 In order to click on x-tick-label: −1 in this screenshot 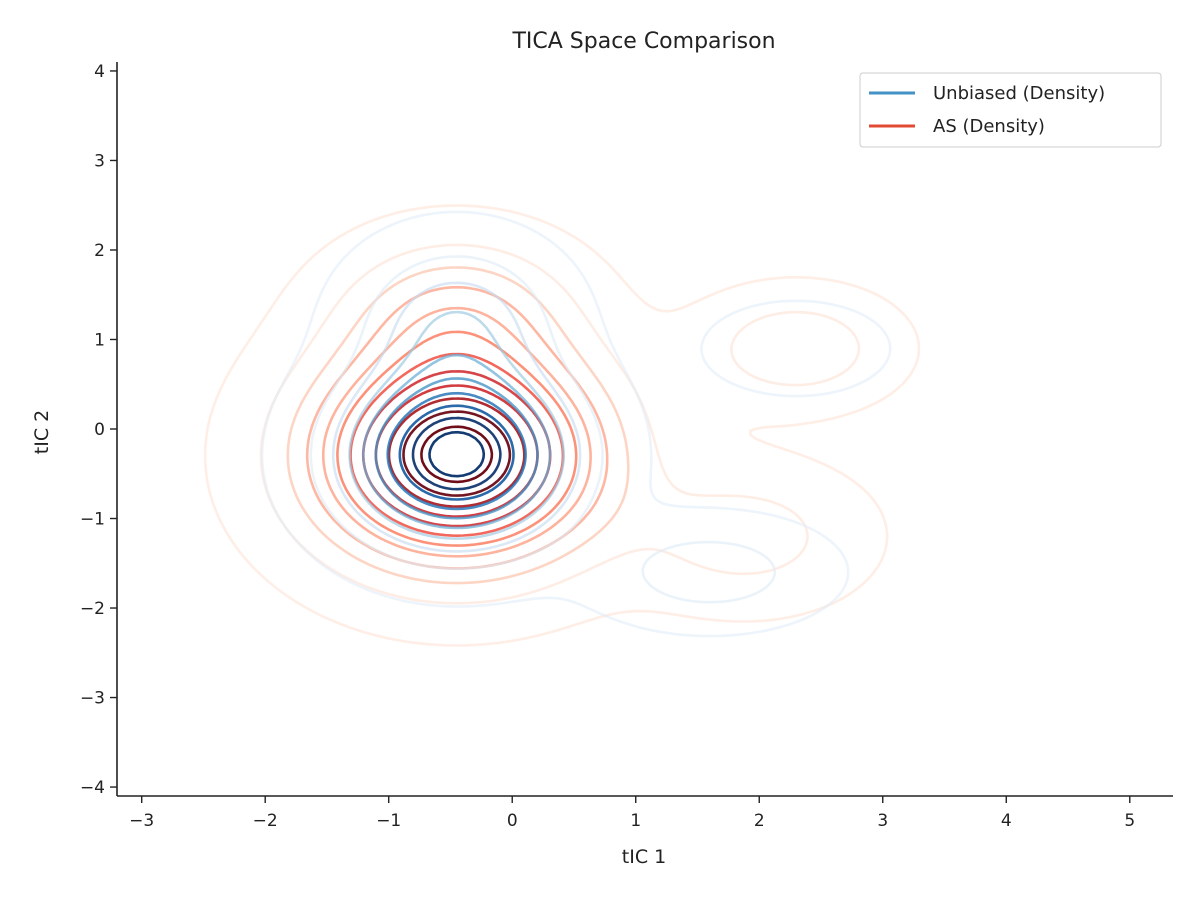, I will do `click(388, 821)`.